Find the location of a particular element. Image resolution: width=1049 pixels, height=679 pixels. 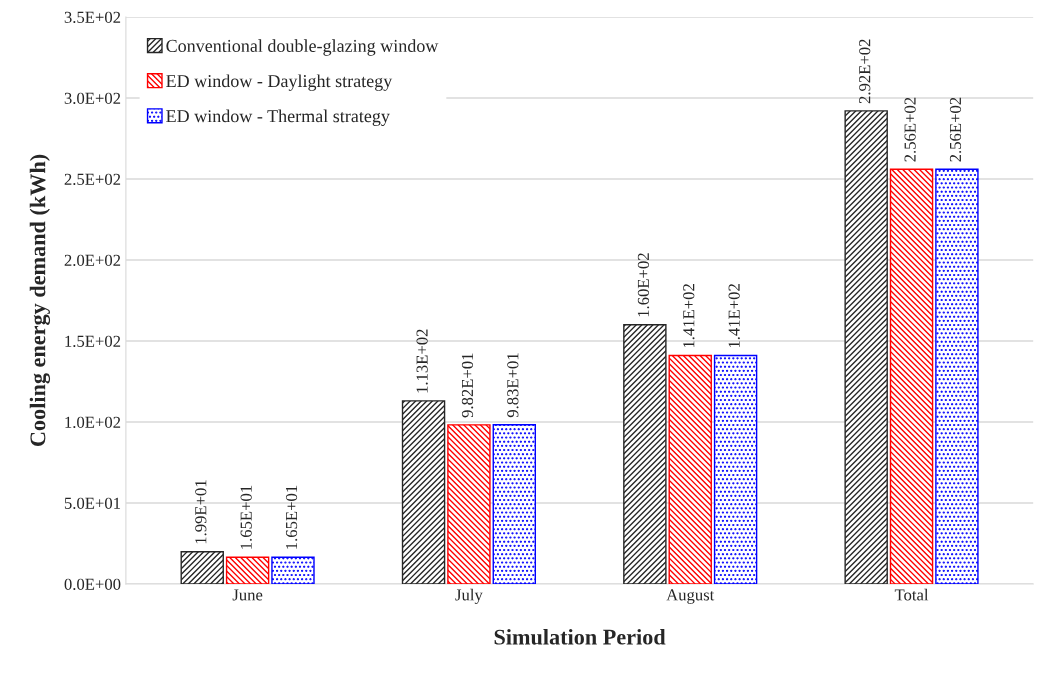

legend-label: ED window - Thermal strategy is located at coordinates (278, 117).